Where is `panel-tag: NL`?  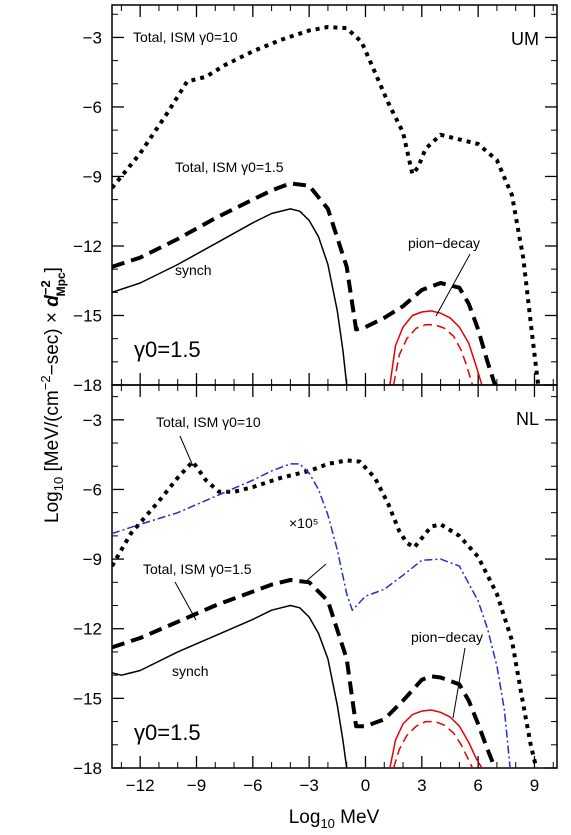
panel-tag: NL is located at coordinates (527, 419).